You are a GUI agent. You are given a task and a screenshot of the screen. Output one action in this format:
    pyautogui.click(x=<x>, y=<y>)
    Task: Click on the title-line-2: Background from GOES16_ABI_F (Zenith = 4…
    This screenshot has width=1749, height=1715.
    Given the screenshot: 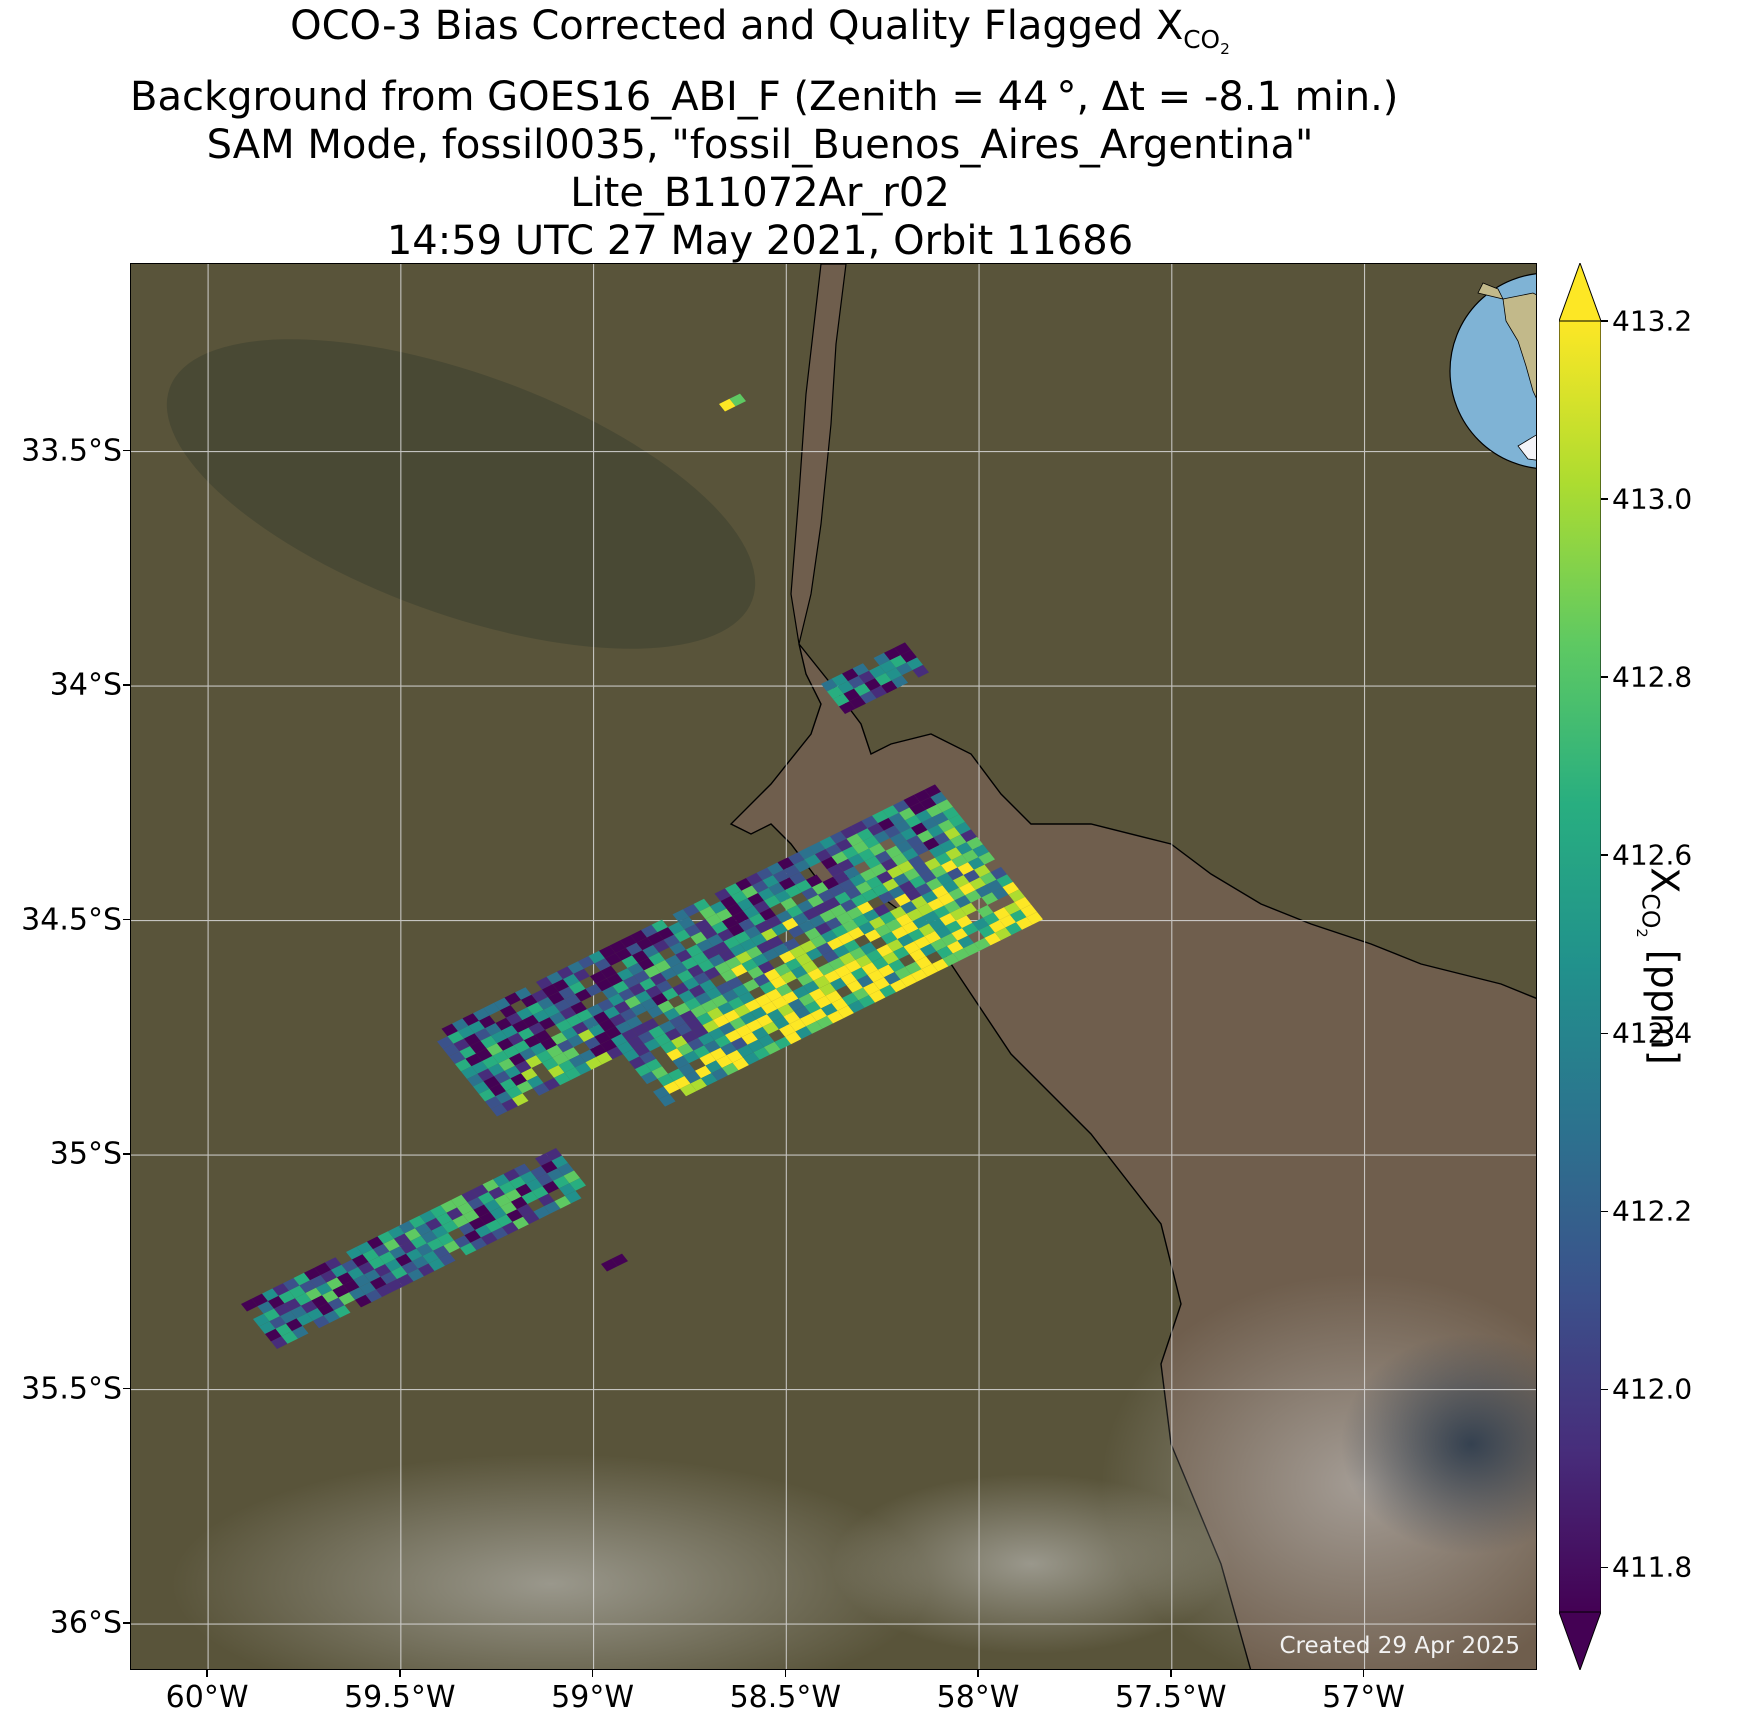 What is the action you would take?
    pyautogui.click(x=760, y=97)
    